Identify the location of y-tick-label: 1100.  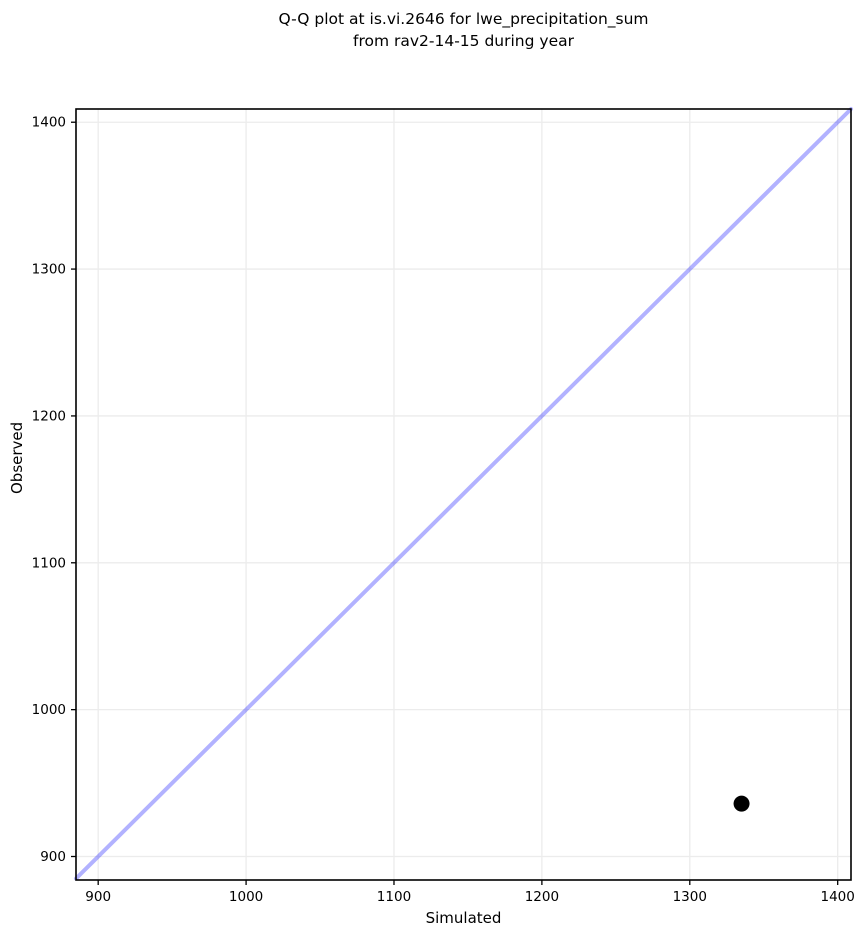
(49, 563).